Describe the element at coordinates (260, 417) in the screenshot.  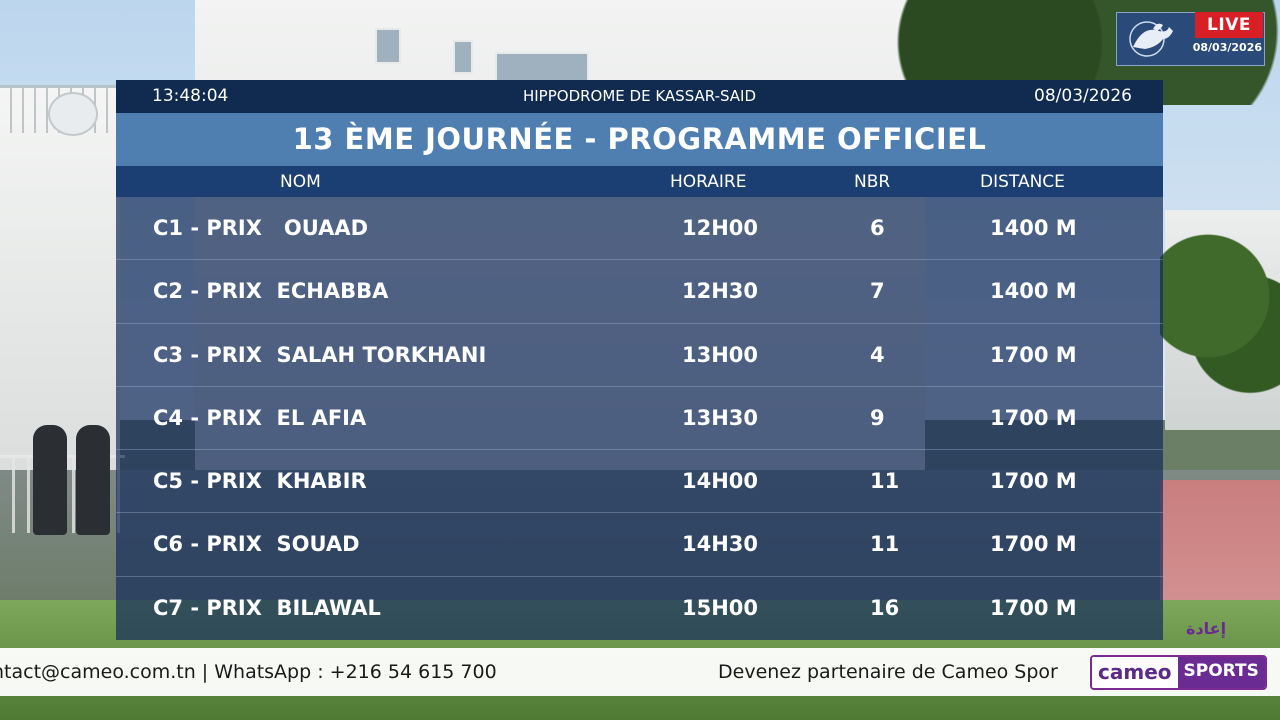
I see `race-name: C4 - PRIX EL AFIA` at that location.